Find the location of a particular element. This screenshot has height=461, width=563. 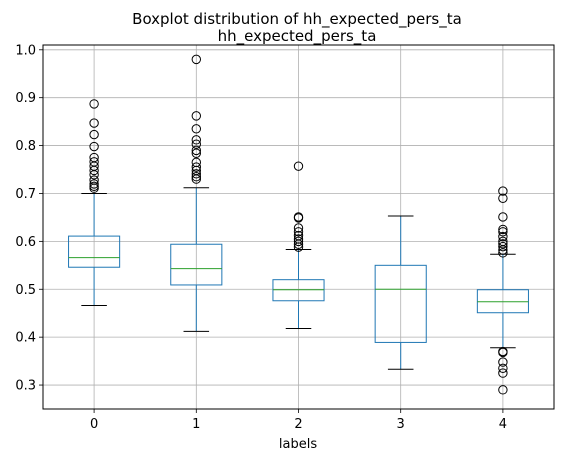

x-axis-label: labels is located at coordinates (298, 444).